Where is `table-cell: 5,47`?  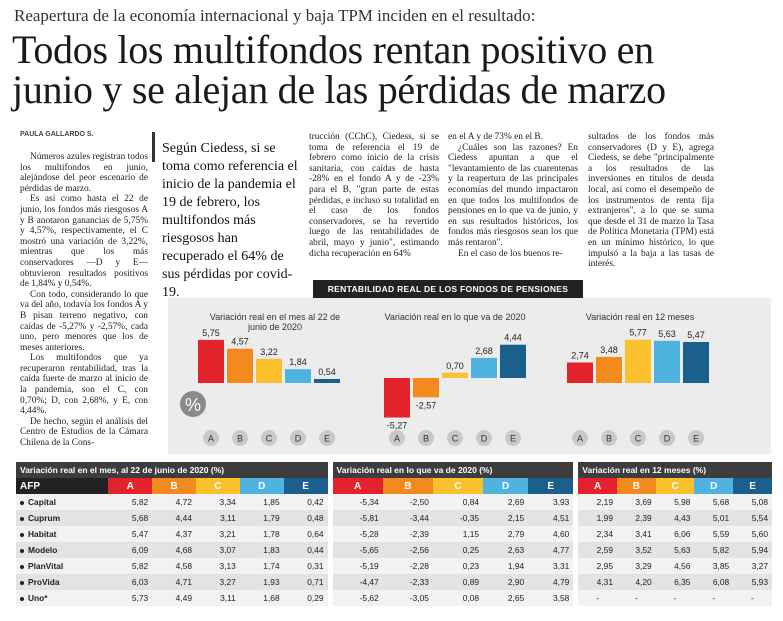
table-cell: 5,47 is located at coordinates (130, 534).